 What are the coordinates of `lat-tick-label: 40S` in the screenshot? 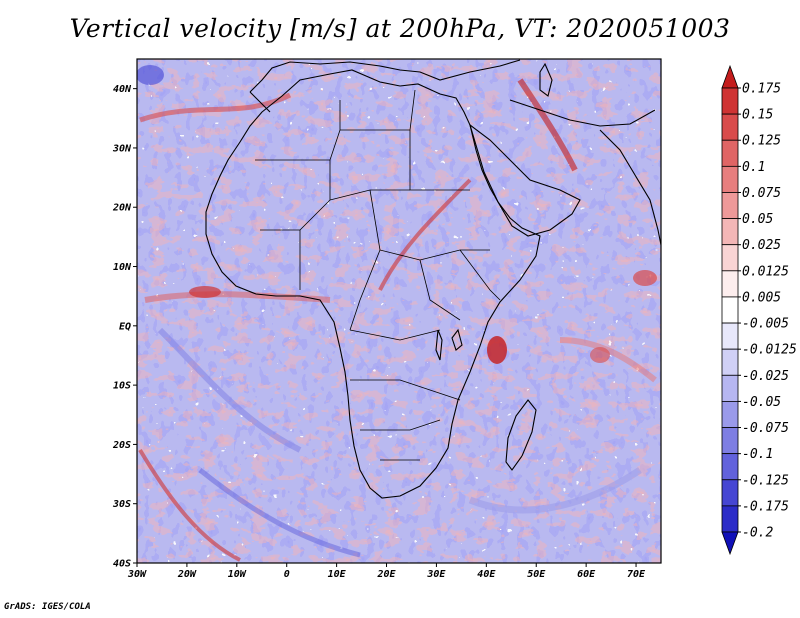 It's located at (122, 564).